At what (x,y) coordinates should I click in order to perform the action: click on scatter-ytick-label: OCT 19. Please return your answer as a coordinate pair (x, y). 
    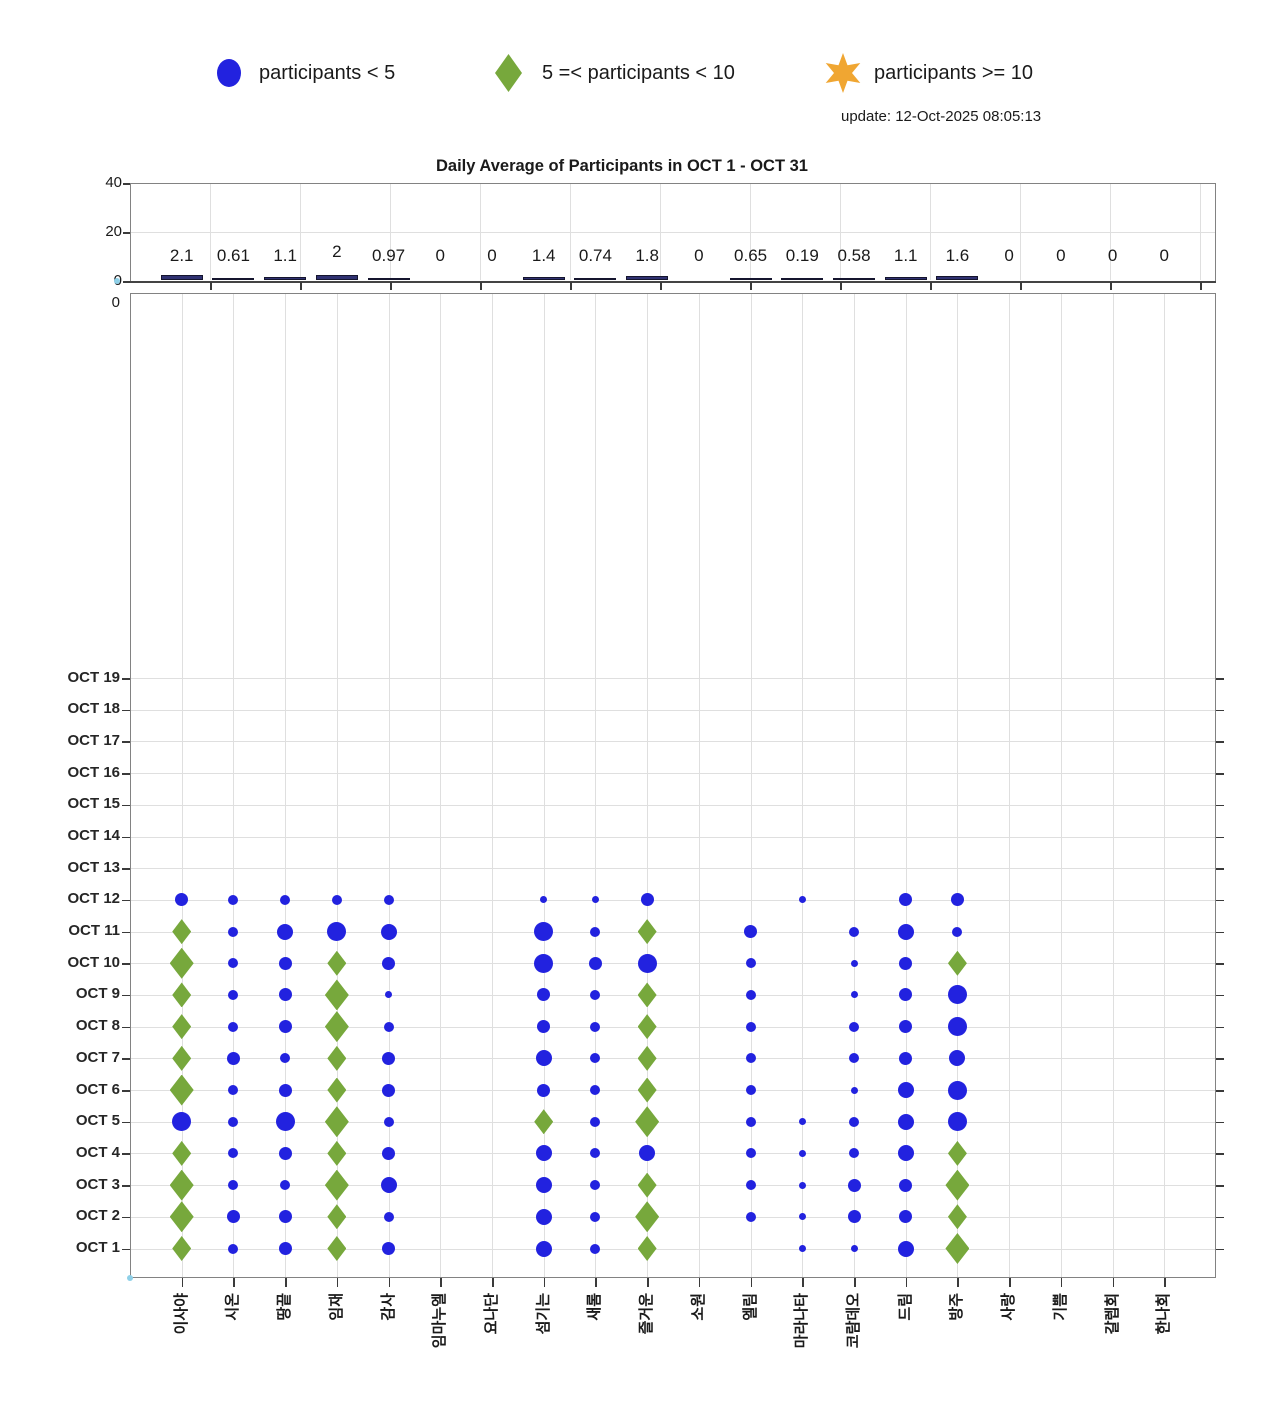
    Looking at the image, I should click on (93, 677).